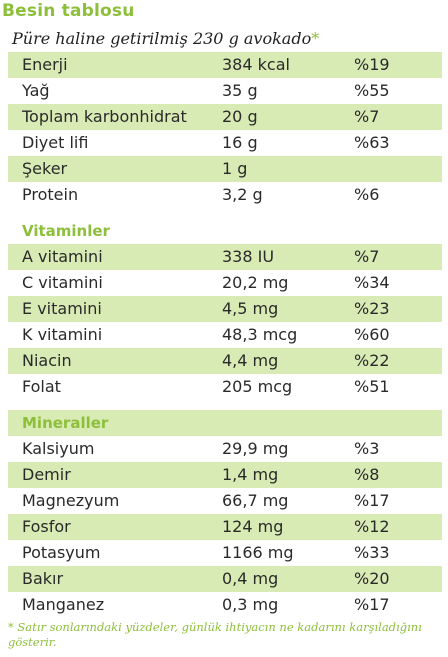 This screenshot has height=657, width=448. Describe the element at coordinates (43, 578) in the screenshot. I see `mineral-name: Bakır` at that location.